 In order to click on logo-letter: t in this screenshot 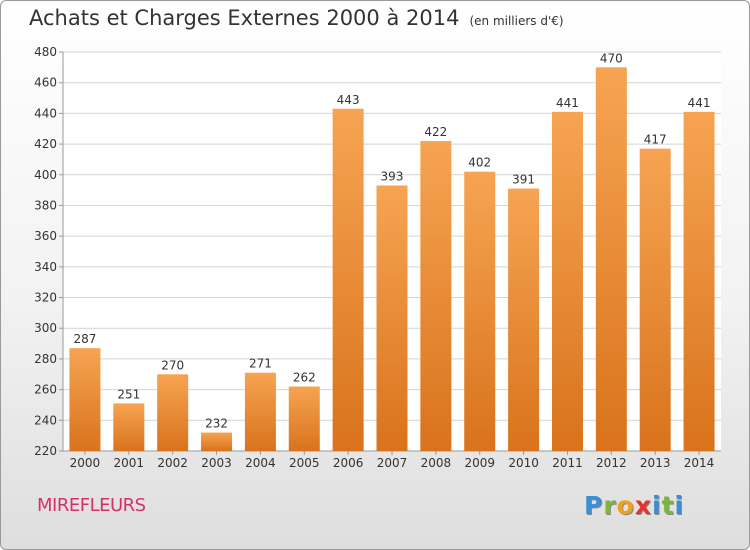, I will do `click(668, 505)`.